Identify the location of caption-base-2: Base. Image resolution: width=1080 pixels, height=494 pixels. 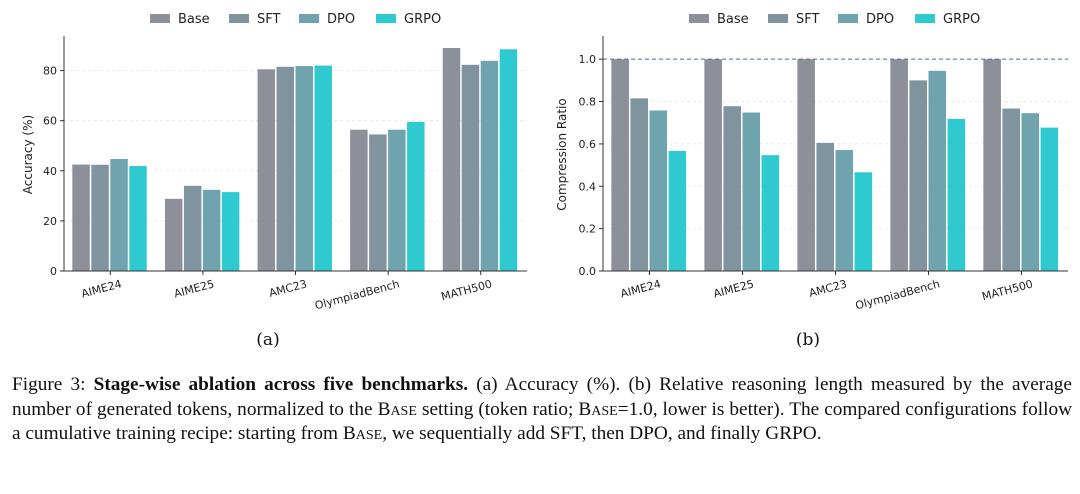
(598, 409).